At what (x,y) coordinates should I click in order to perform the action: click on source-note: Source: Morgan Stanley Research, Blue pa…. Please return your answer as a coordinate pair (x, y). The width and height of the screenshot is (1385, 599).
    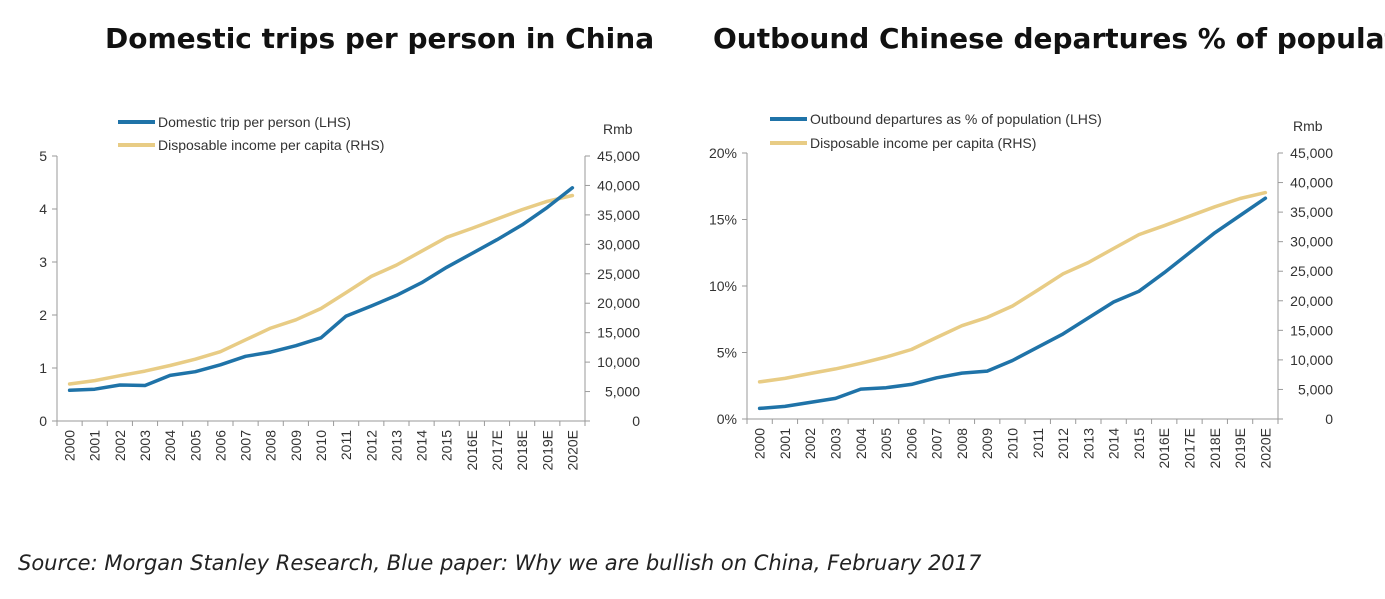
    Looking at the image, I should click on (500, 563).